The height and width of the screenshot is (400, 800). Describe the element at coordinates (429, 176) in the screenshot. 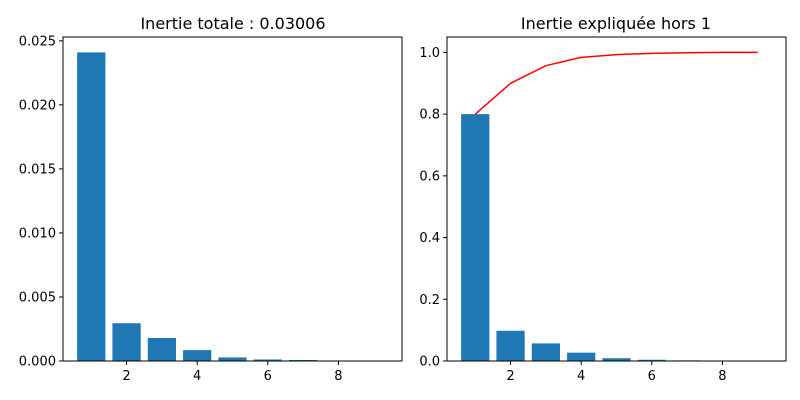

I see `y-tick-label: 0.6` at that location.